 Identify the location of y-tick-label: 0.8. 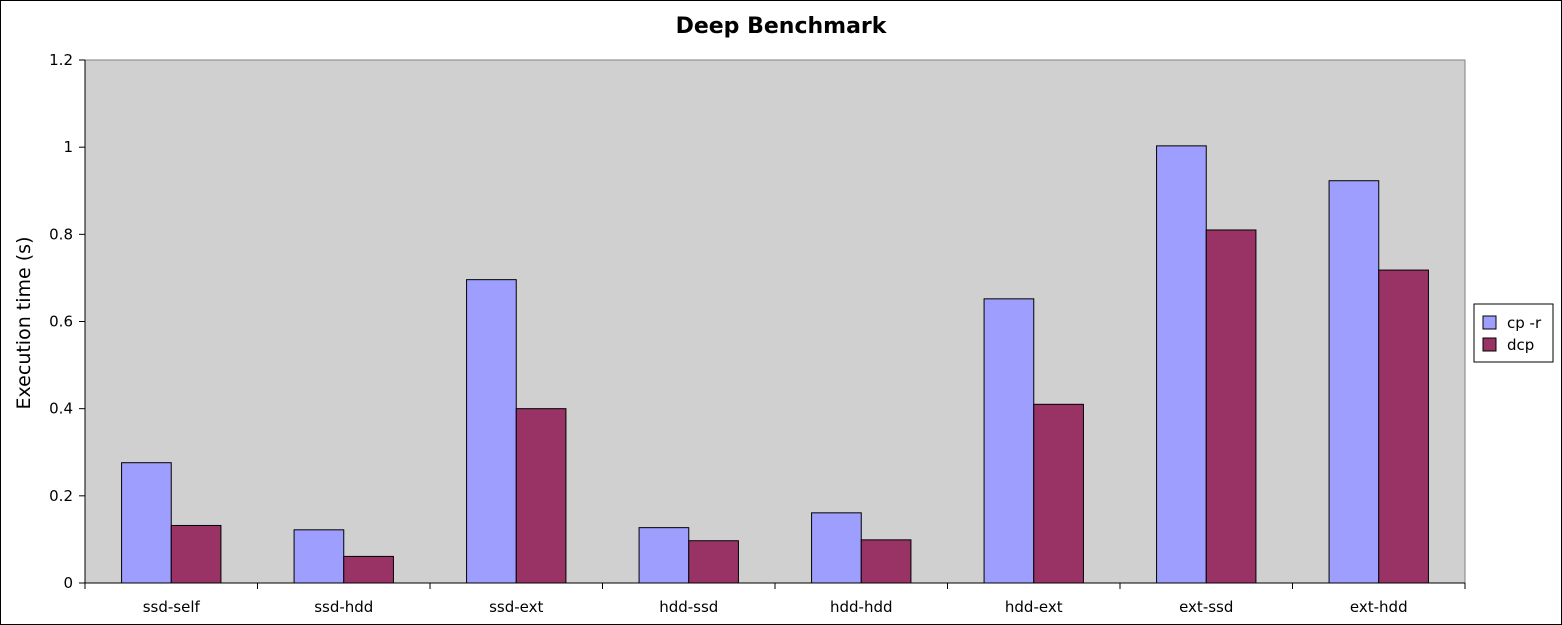
(61, 234).